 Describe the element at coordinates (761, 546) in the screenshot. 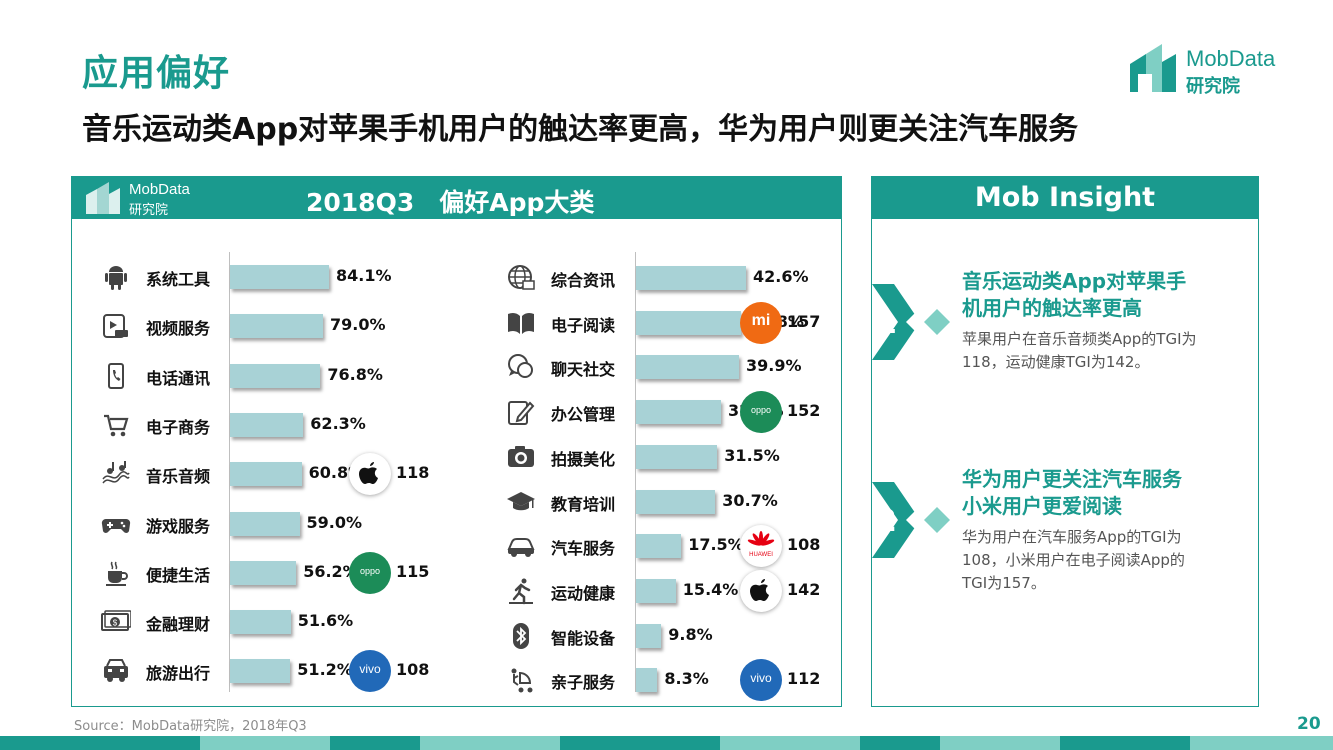

I see `huawei-logo-icon: HUAWEI` at that location.